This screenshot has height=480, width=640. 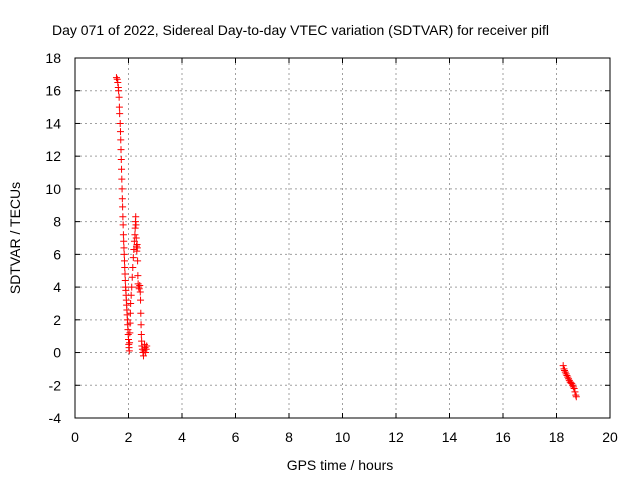 What do you see at coordinates (53, 238) in the screenshot?
I see `y-tick-labels: -4 -2 0 2 4 6 8 10 12 14 16 18` at bounding box center [53, 238].